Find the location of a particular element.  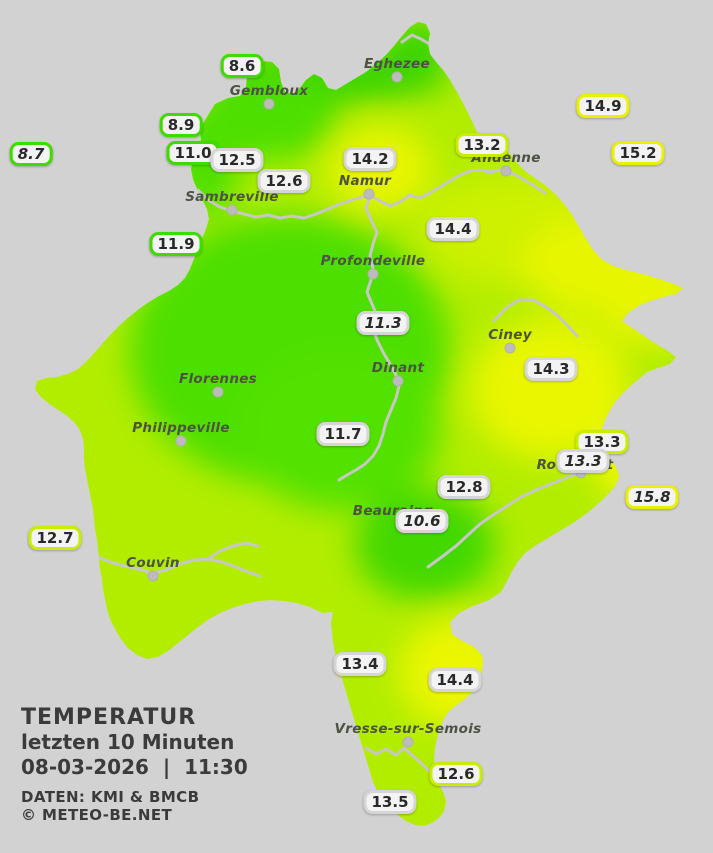

temp-label: 8.6 is located at coordinates (242, 66).